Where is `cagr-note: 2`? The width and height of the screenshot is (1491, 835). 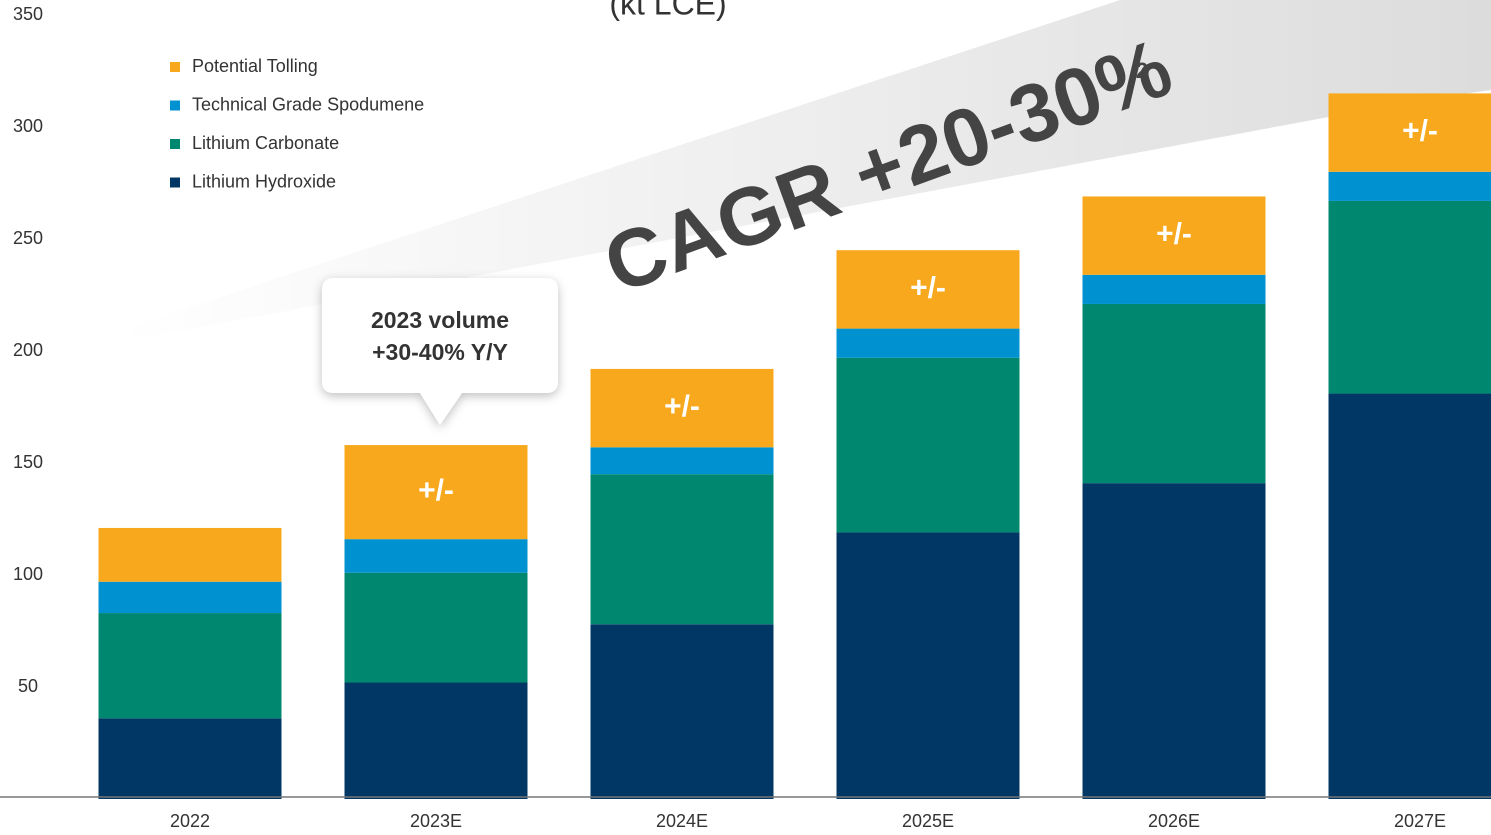
cagr-note: 2 is located at coordinates (1142, 70).